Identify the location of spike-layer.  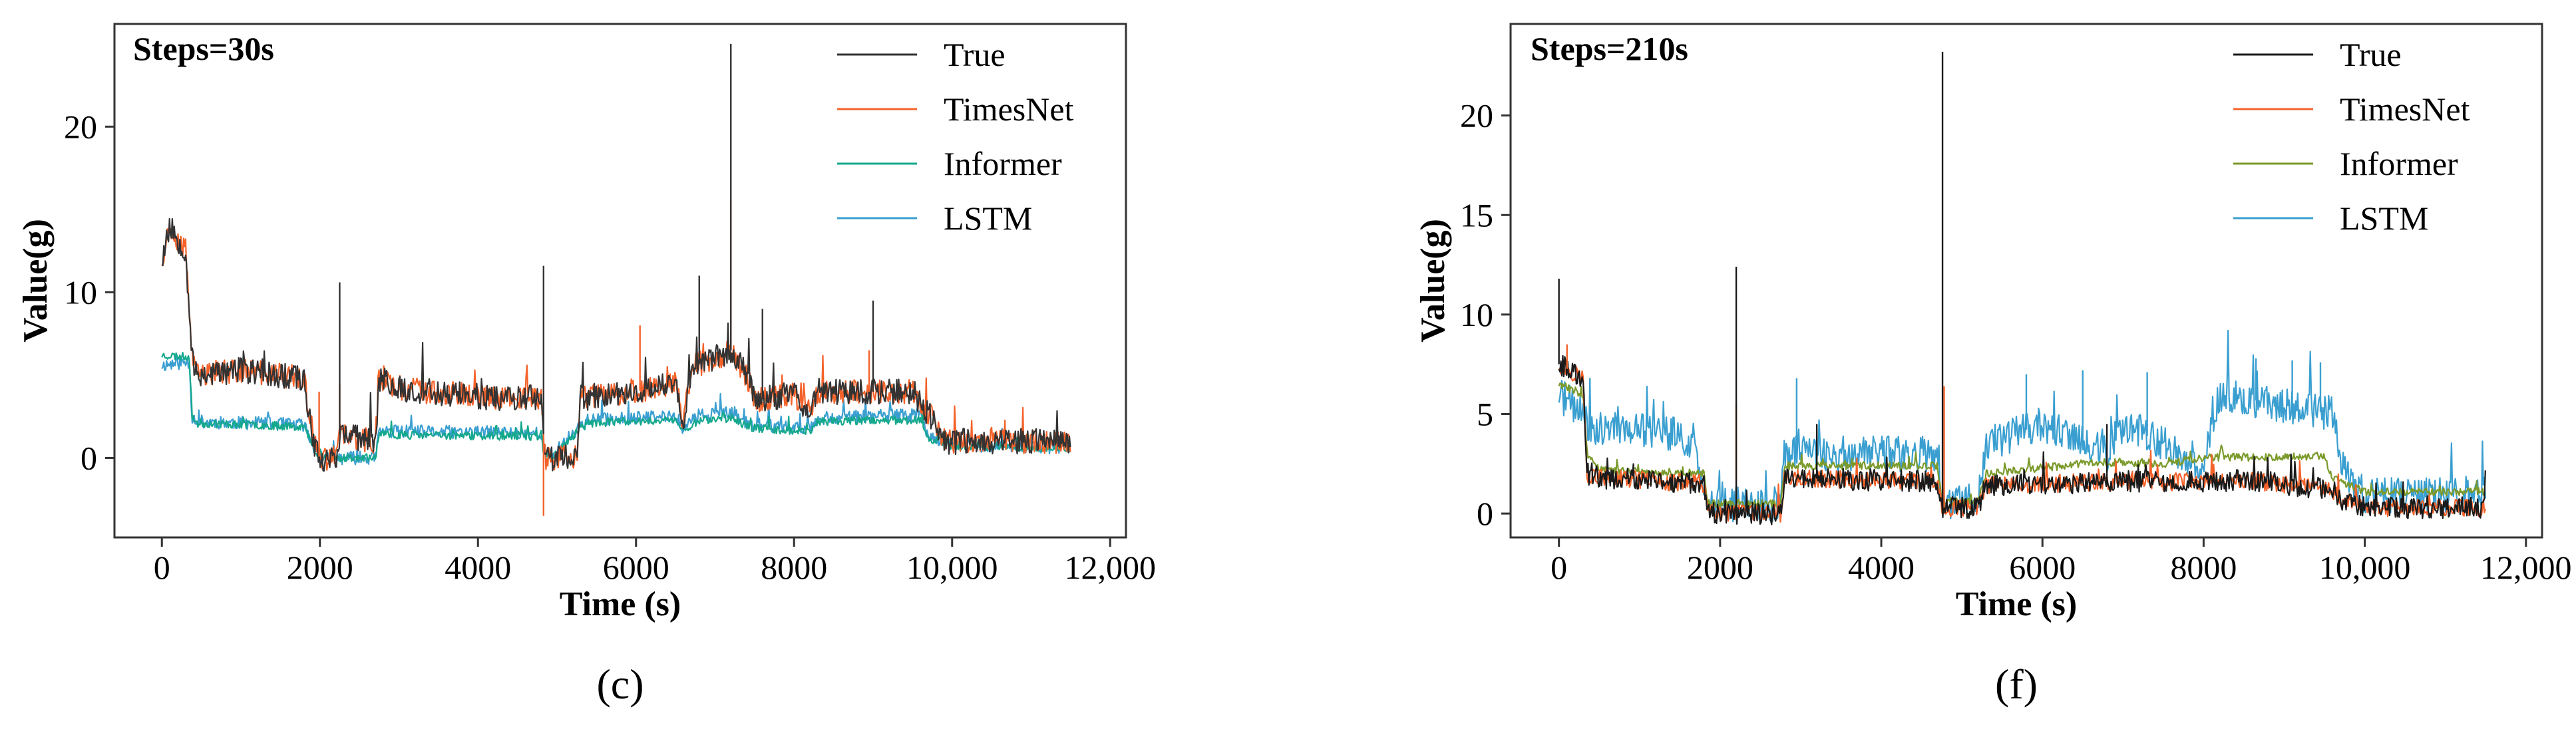
(596, 279).